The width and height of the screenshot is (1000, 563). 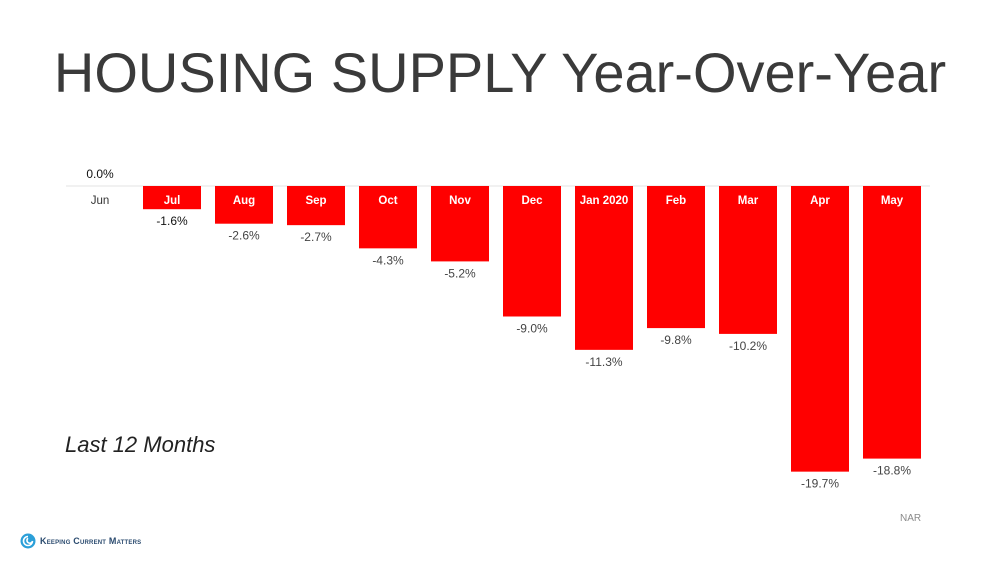 I want to click on category-label: Dec, so click(x=532, y=201).